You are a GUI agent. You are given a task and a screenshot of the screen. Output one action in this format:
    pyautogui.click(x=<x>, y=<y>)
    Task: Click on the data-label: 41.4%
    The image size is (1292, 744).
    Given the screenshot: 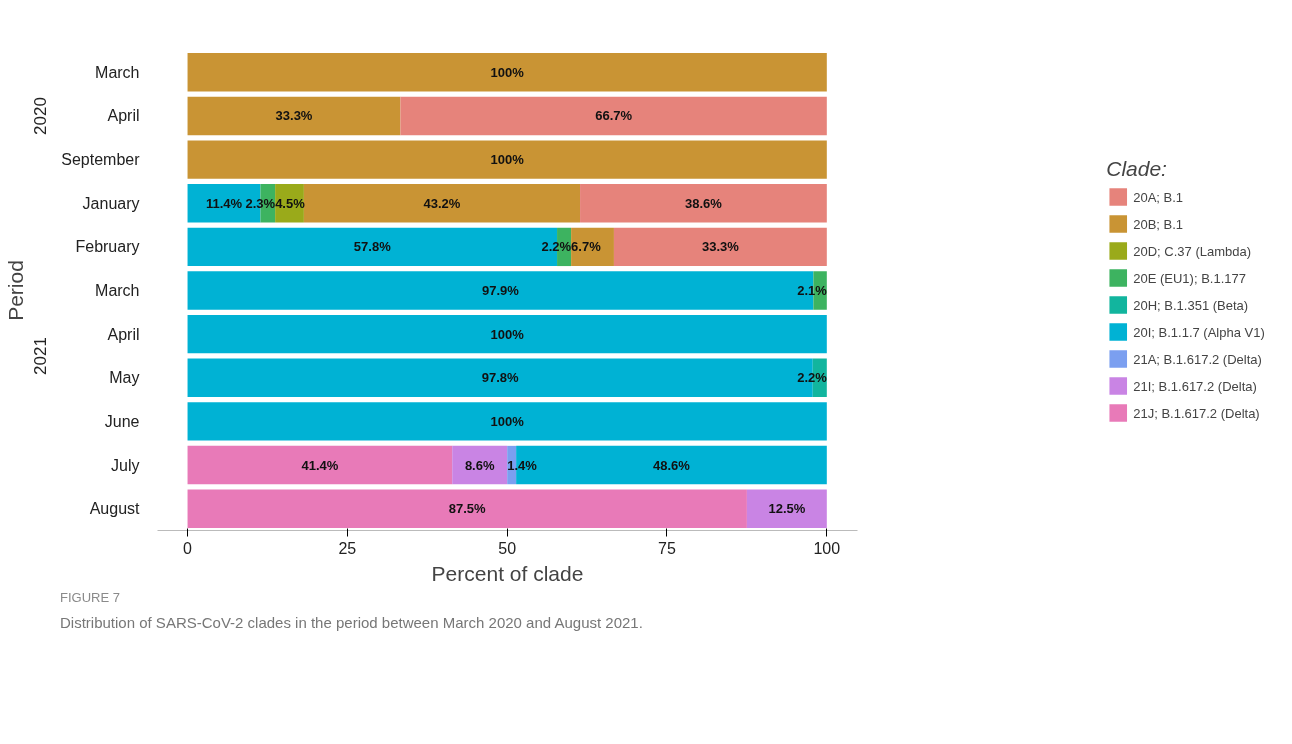 What is the action you would take?
    pyautogui.click(x=320, y=465)
    